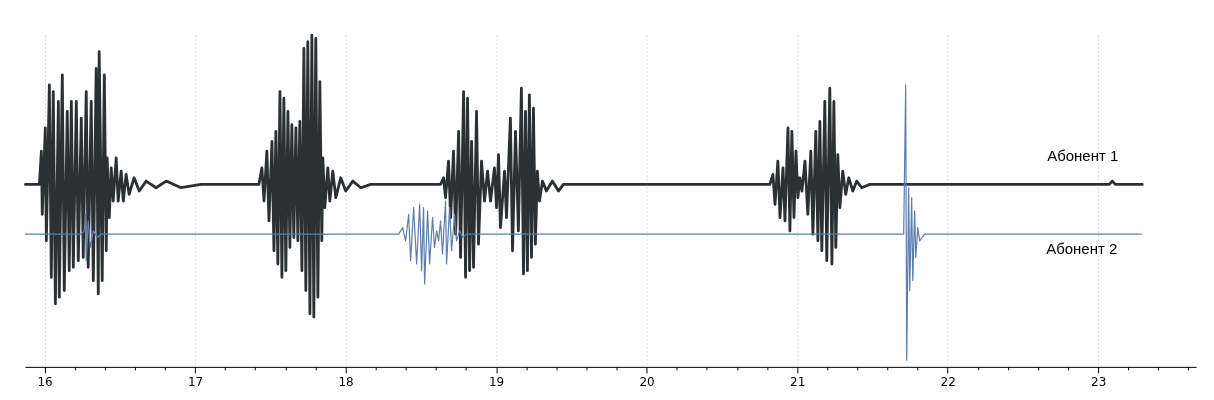 This screenshot has height=400, width=1214. What do you see at coordinates (647, 382) in the screenshot?
I see `x-tick-label: 20` at bounding box center [647, 382].